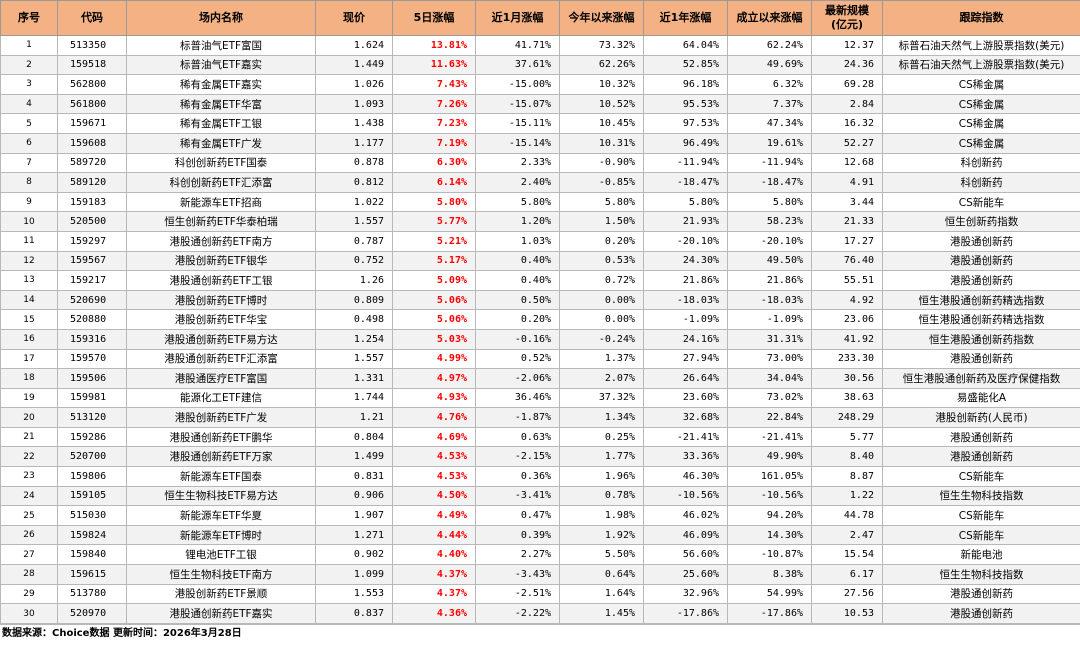 Image resolution: width=1080 pixels, height=651 pixels. I want to click on fund-name: 港股通创新药ETF万家, so click(221, 457).